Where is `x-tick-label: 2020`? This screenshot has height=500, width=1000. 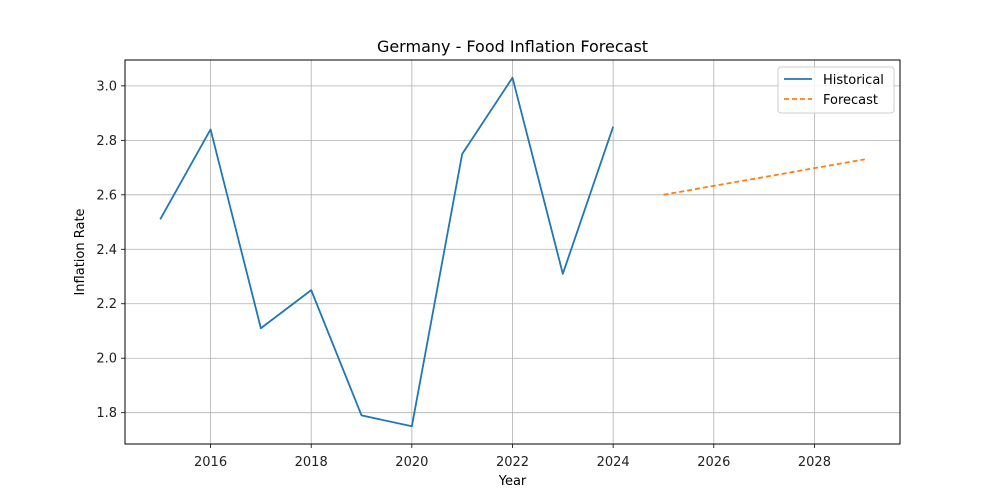
x-tick-label: 2020 is located at coordinates (411, 462).